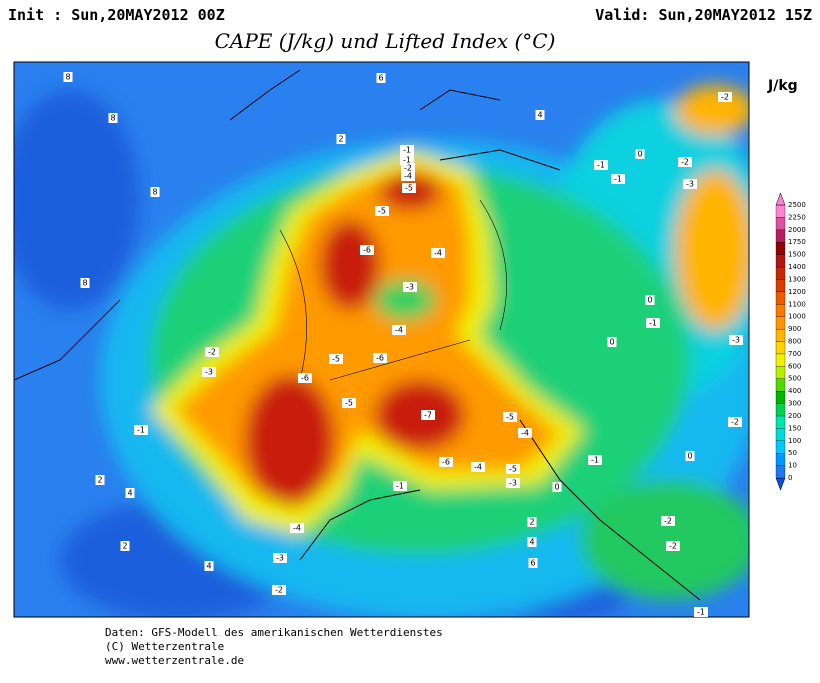 The image size is (820, 683). Describe the element at coordinates (794, 379) in the screenshot. I see `colorbar-label: 500` at that location.